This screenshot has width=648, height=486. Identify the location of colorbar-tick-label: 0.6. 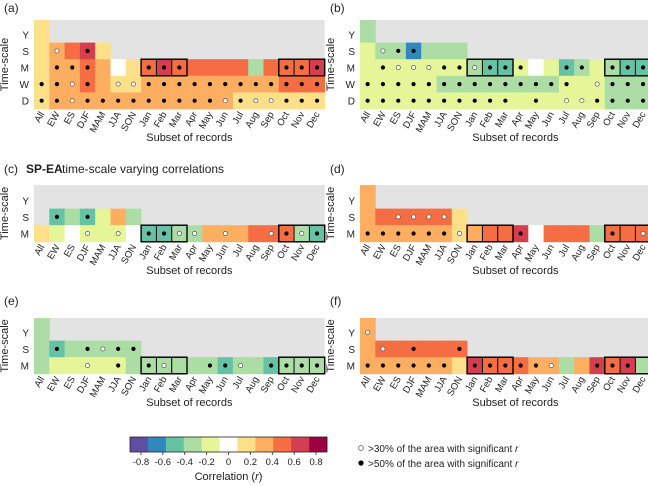
(294, 462).